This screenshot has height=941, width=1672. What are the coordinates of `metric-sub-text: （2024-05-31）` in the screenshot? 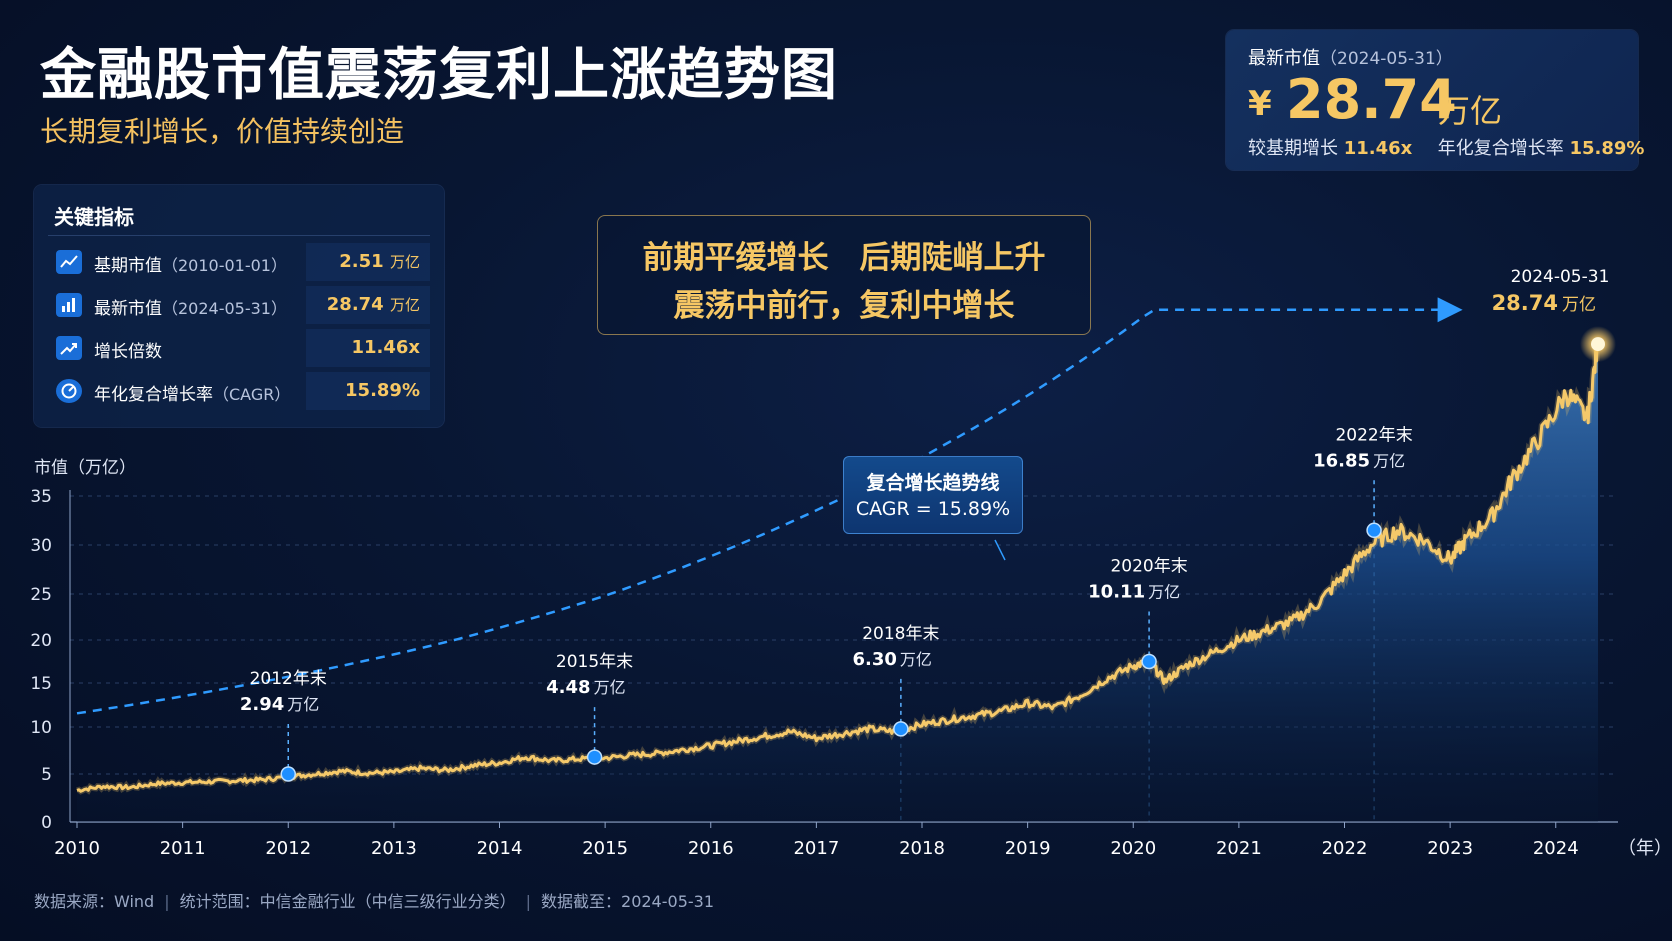 It's located at (224, 308).